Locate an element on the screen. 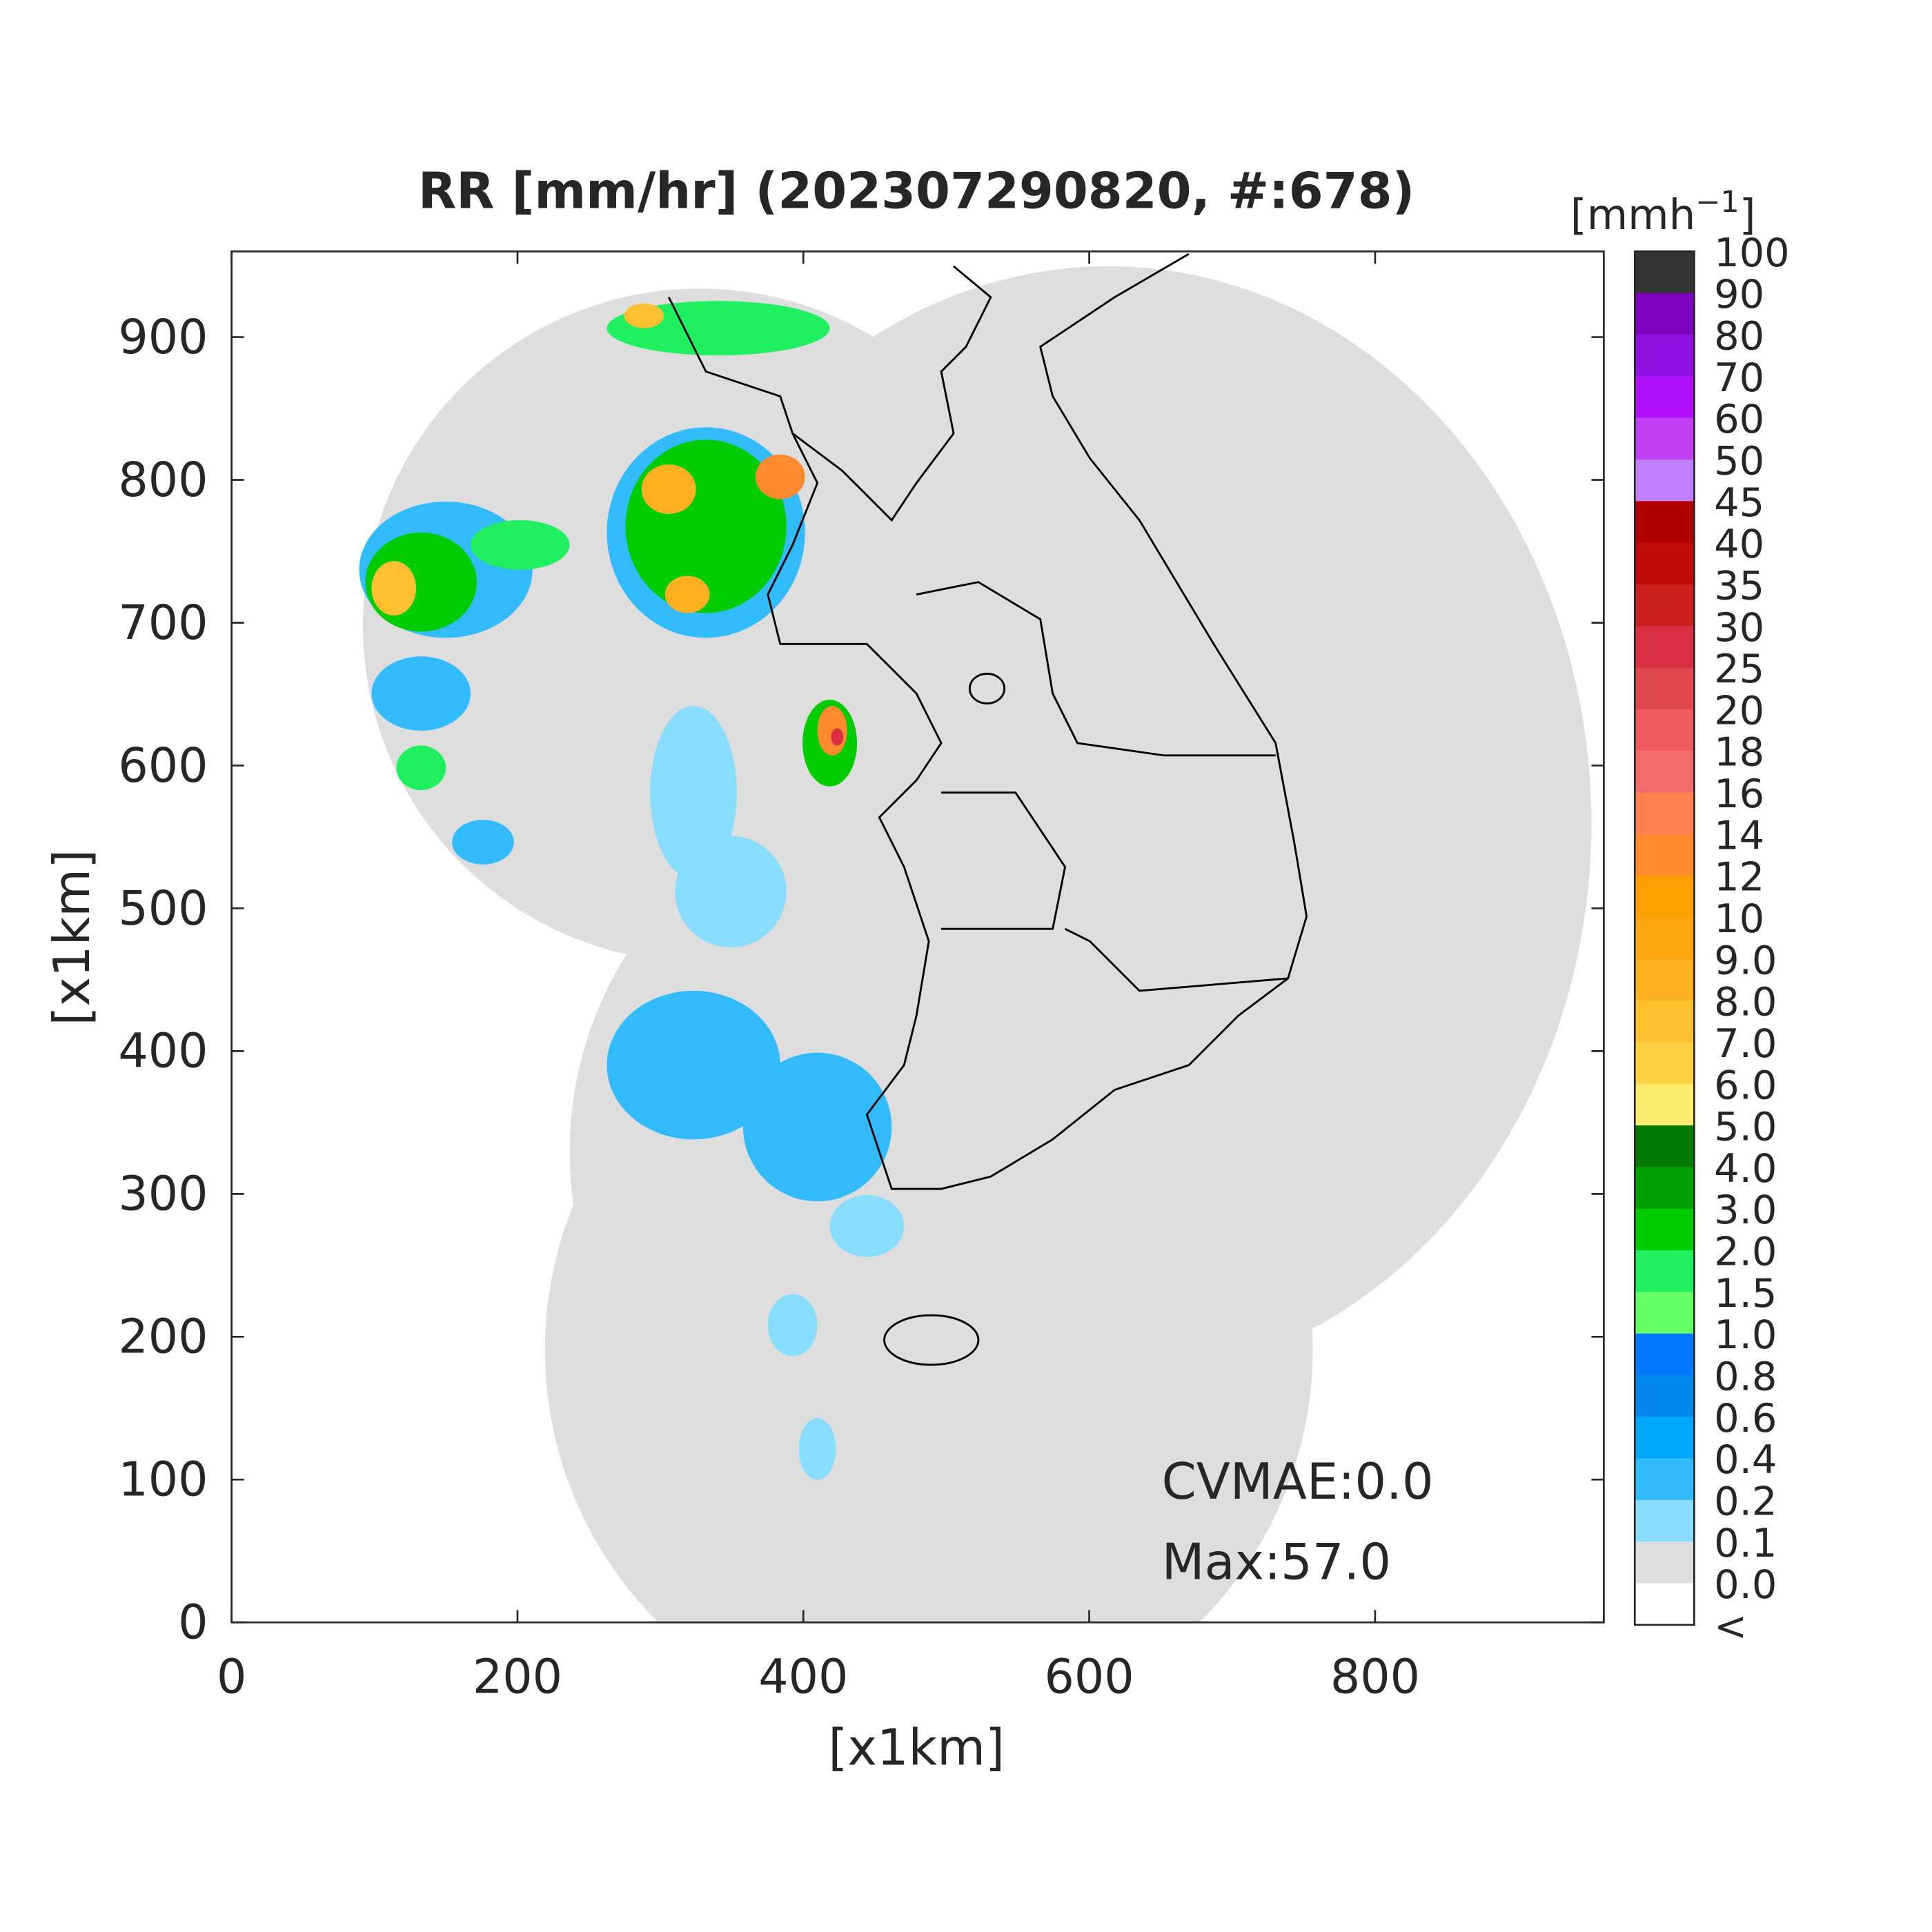 This screenshot has width=1932, height=1932. colorbar-label: 0.8 is located at coordinates (1745, 1376).